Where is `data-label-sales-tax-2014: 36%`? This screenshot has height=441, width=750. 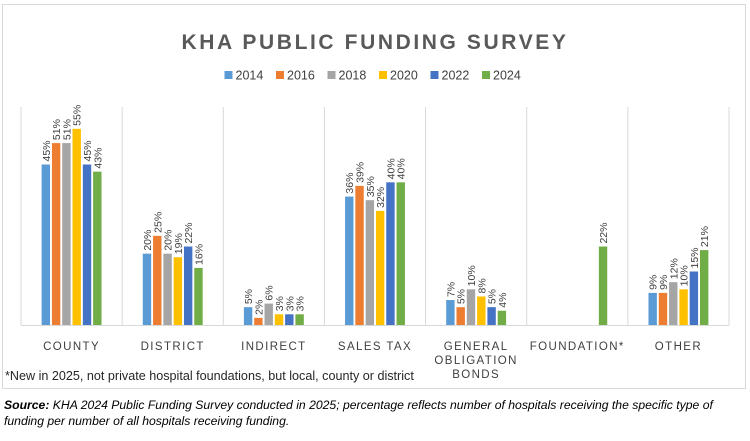
data-label-sales-tax-2014: 36% is located at coordinates (350, 183).